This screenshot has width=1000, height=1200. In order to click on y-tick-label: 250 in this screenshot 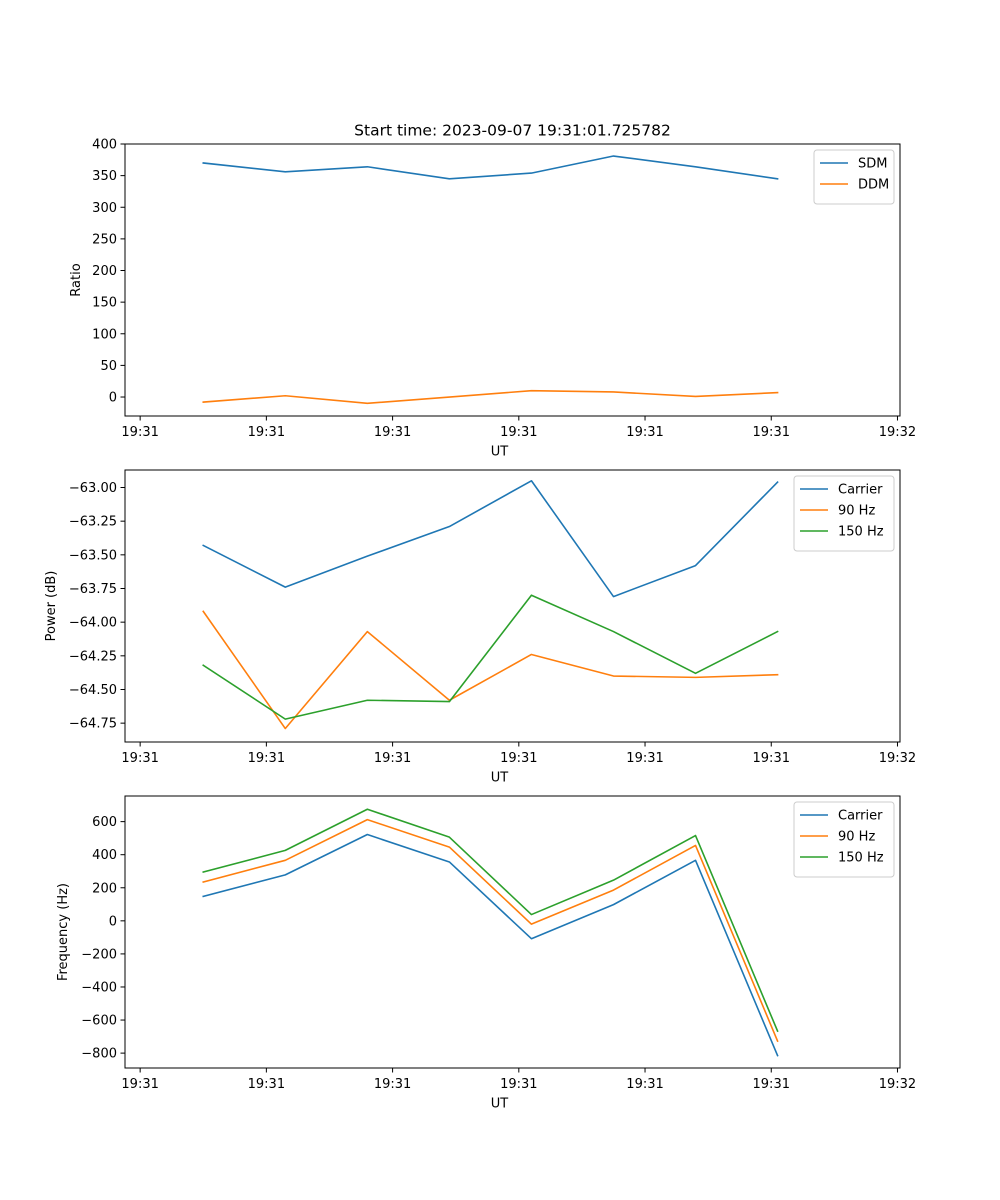, I will do `click(104, 239)`.